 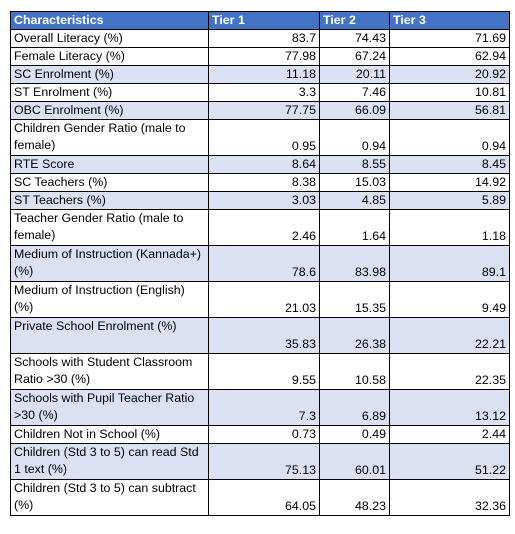 I want to click on tier-2-value: 15.35, so click(x=354, y=299).